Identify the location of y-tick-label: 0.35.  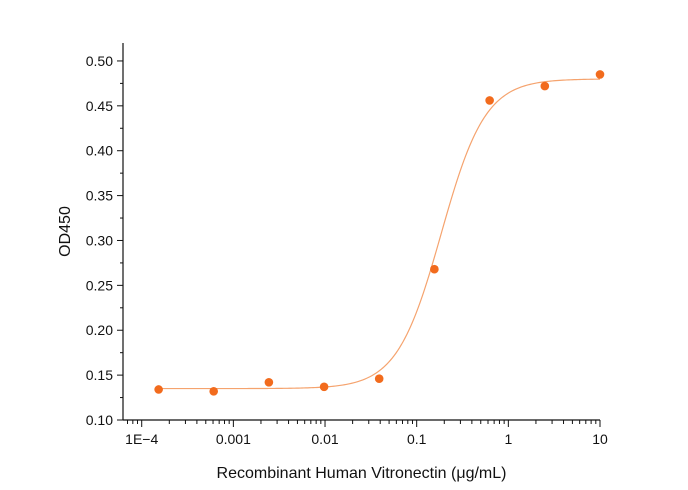
(99, 196).